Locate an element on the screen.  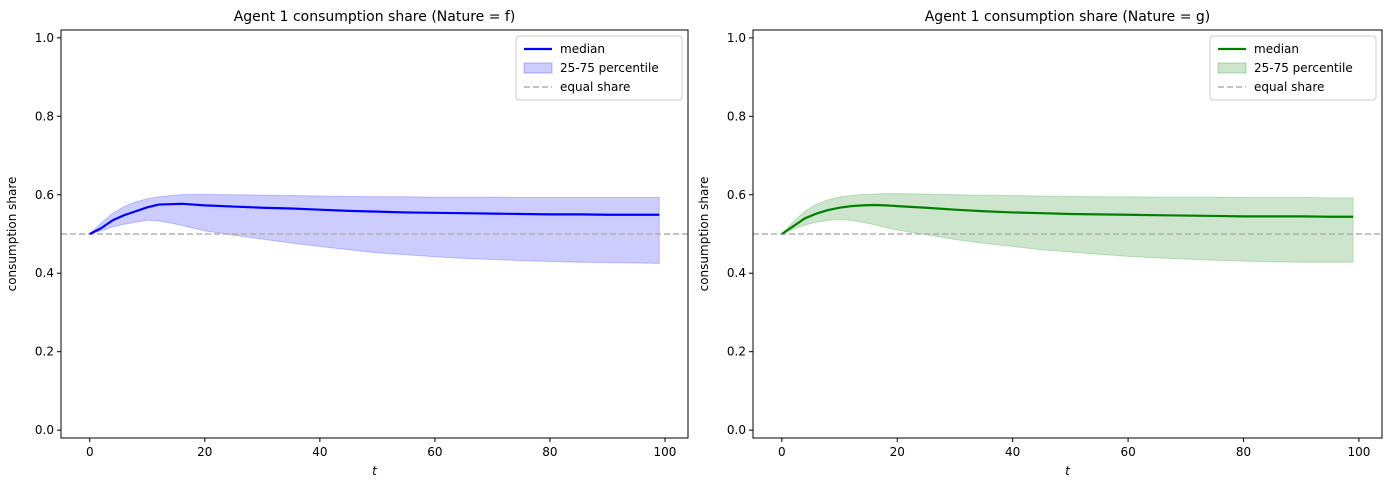
chart-title: Agent 1 consumption share (Nature = f) is located at coordinates (375, 17).